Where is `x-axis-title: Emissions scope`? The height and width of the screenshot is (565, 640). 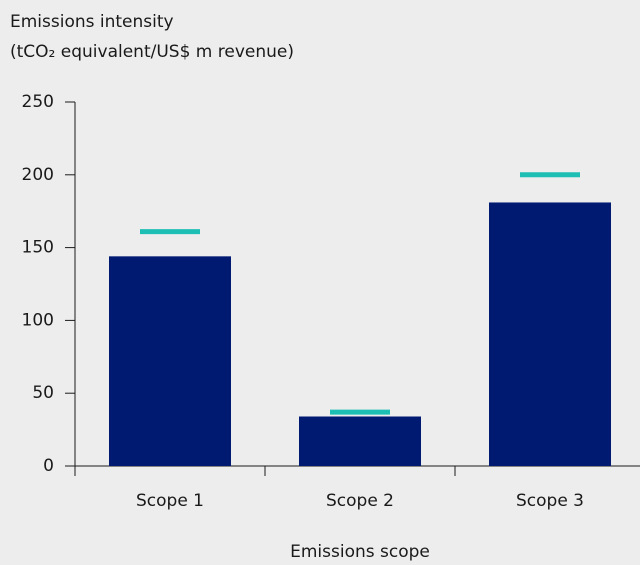 x-axis-title: Emissions scope is located at coordinates (360, 552).